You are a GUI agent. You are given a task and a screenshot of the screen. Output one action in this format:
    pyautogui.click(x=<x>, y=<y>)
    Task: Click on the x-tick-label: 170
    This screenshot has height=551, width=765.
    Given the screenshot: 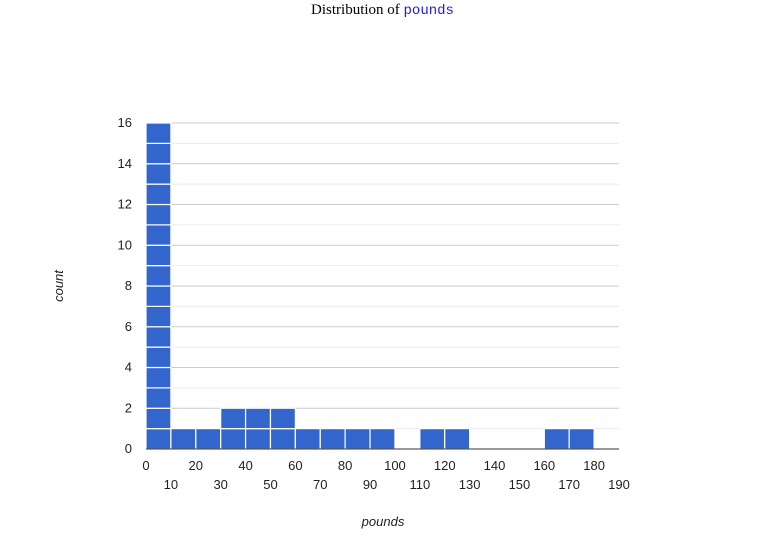 What is the action you would take?
    pyautogui.click(x=569, y=484)
    